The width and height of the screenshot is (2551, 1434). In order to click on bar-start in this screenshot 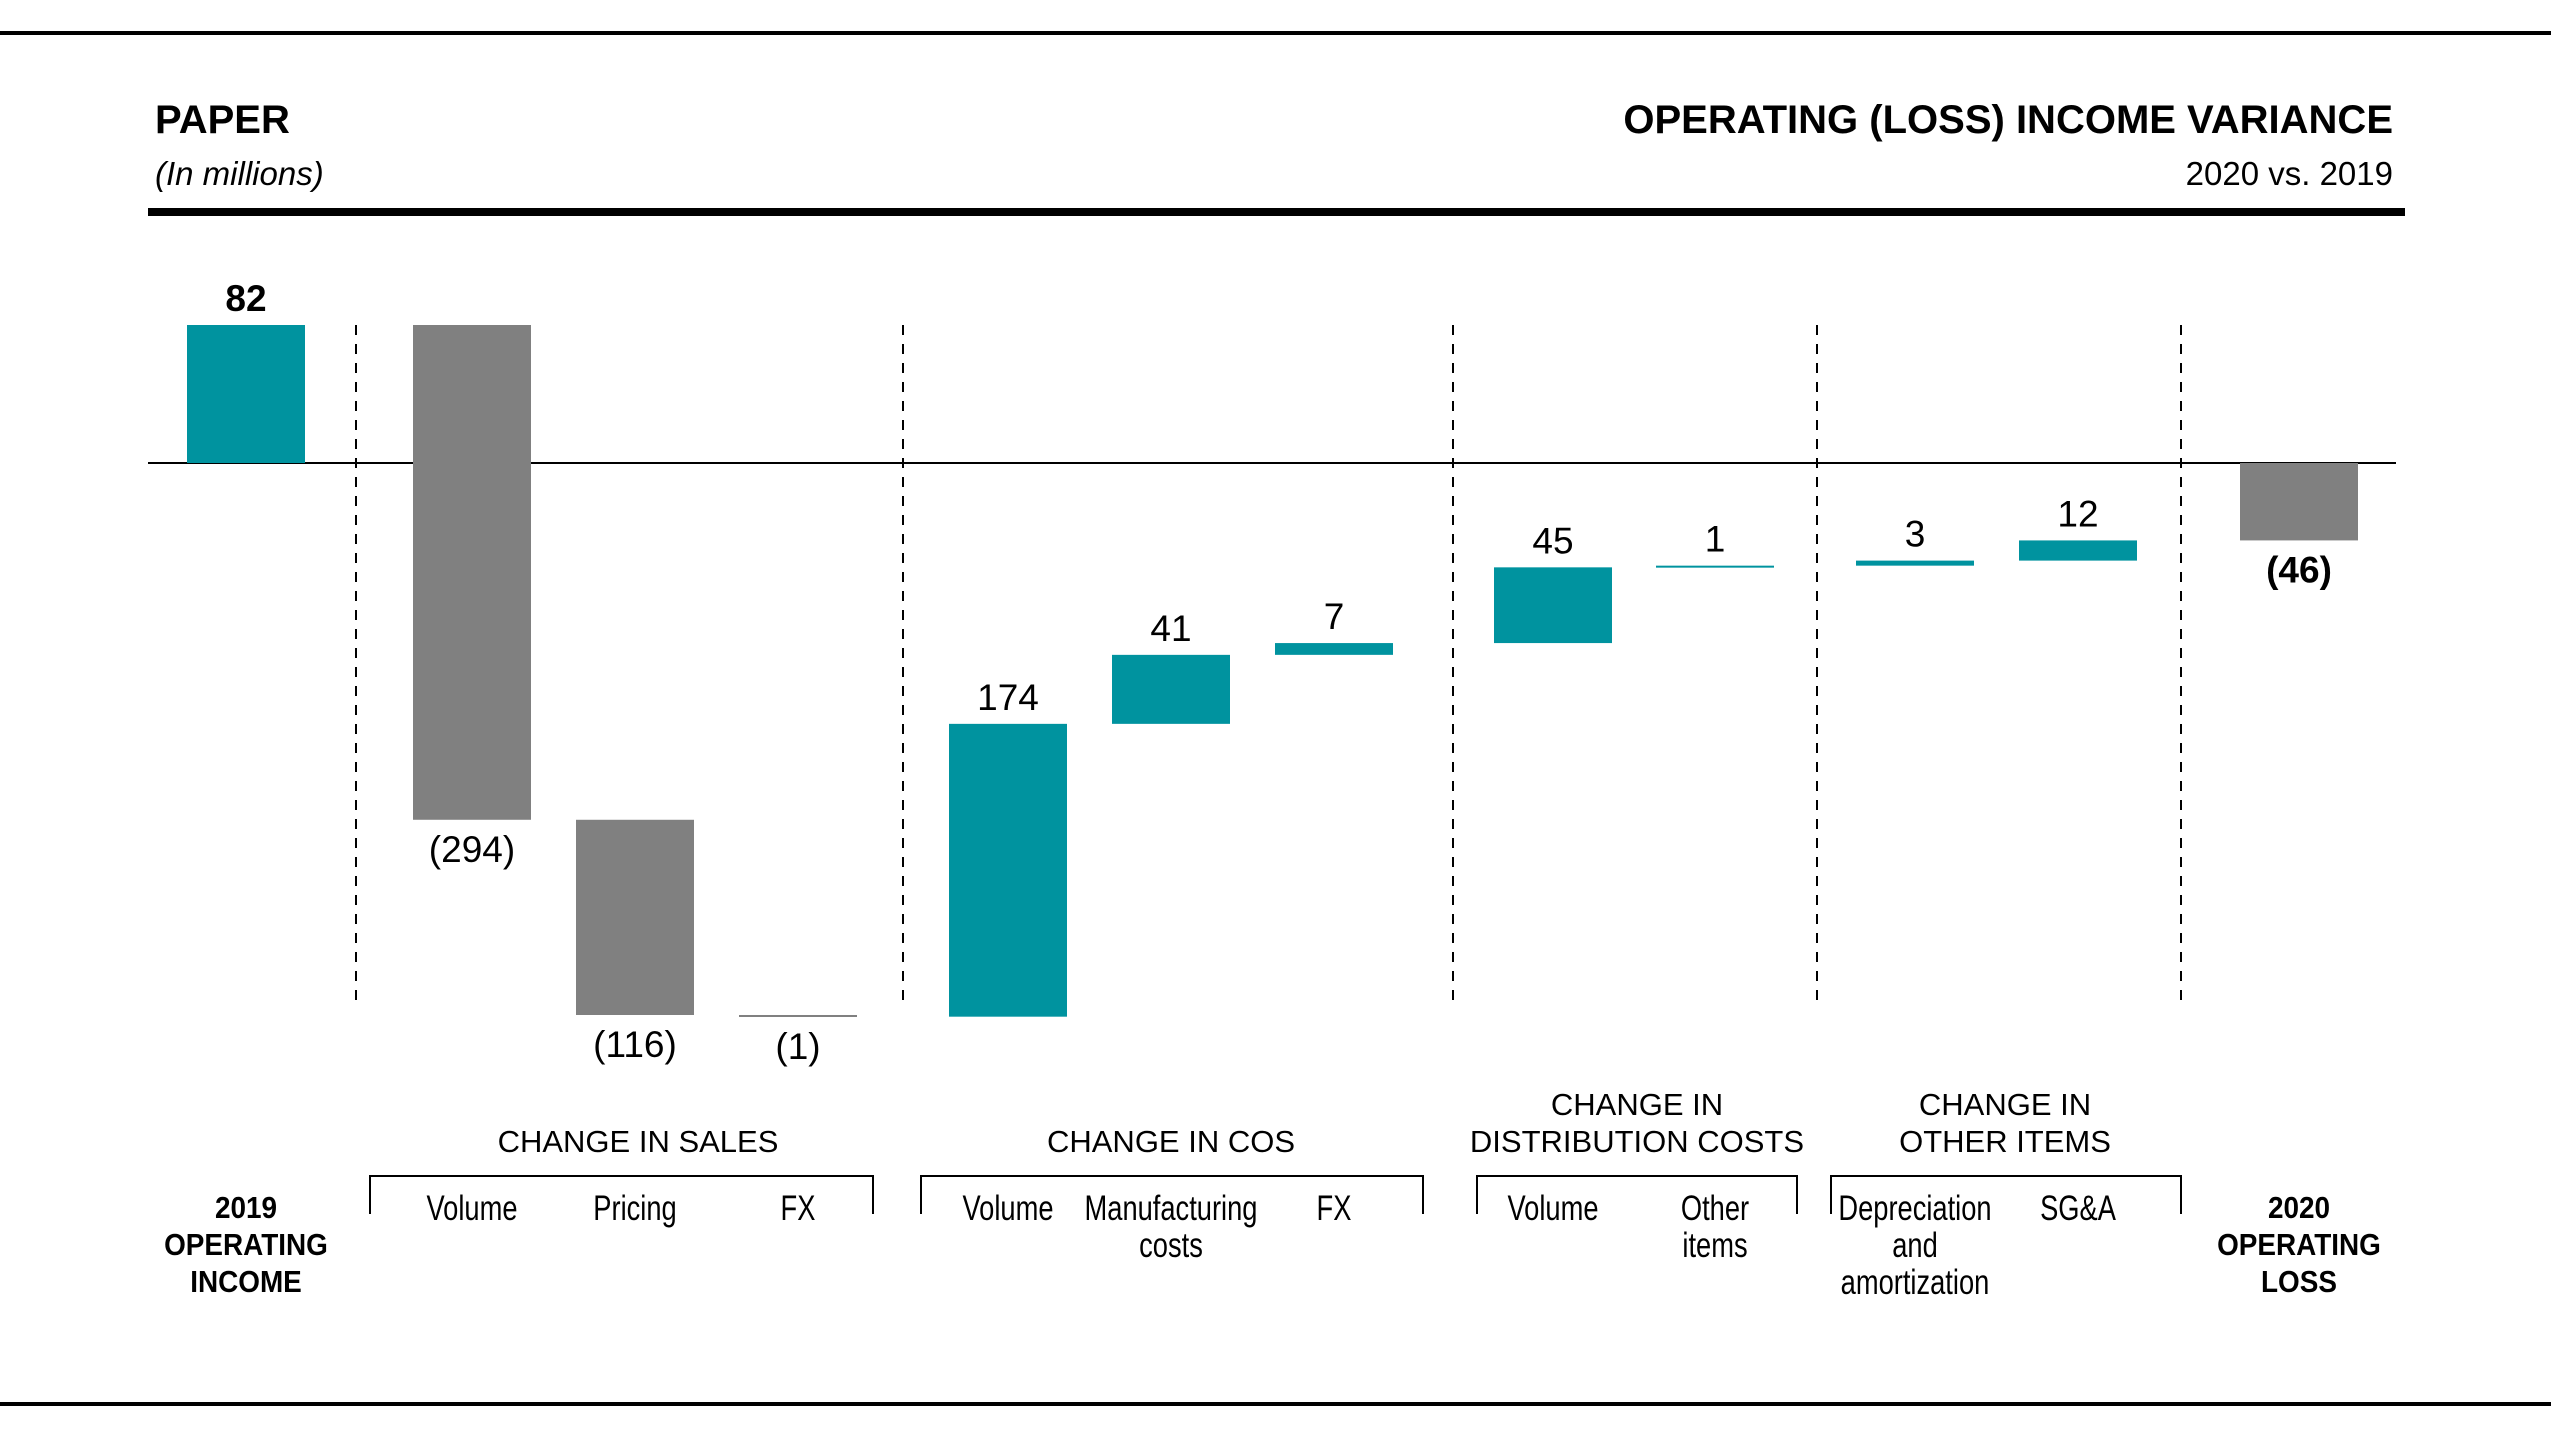, I will do `click(246, 394)`.